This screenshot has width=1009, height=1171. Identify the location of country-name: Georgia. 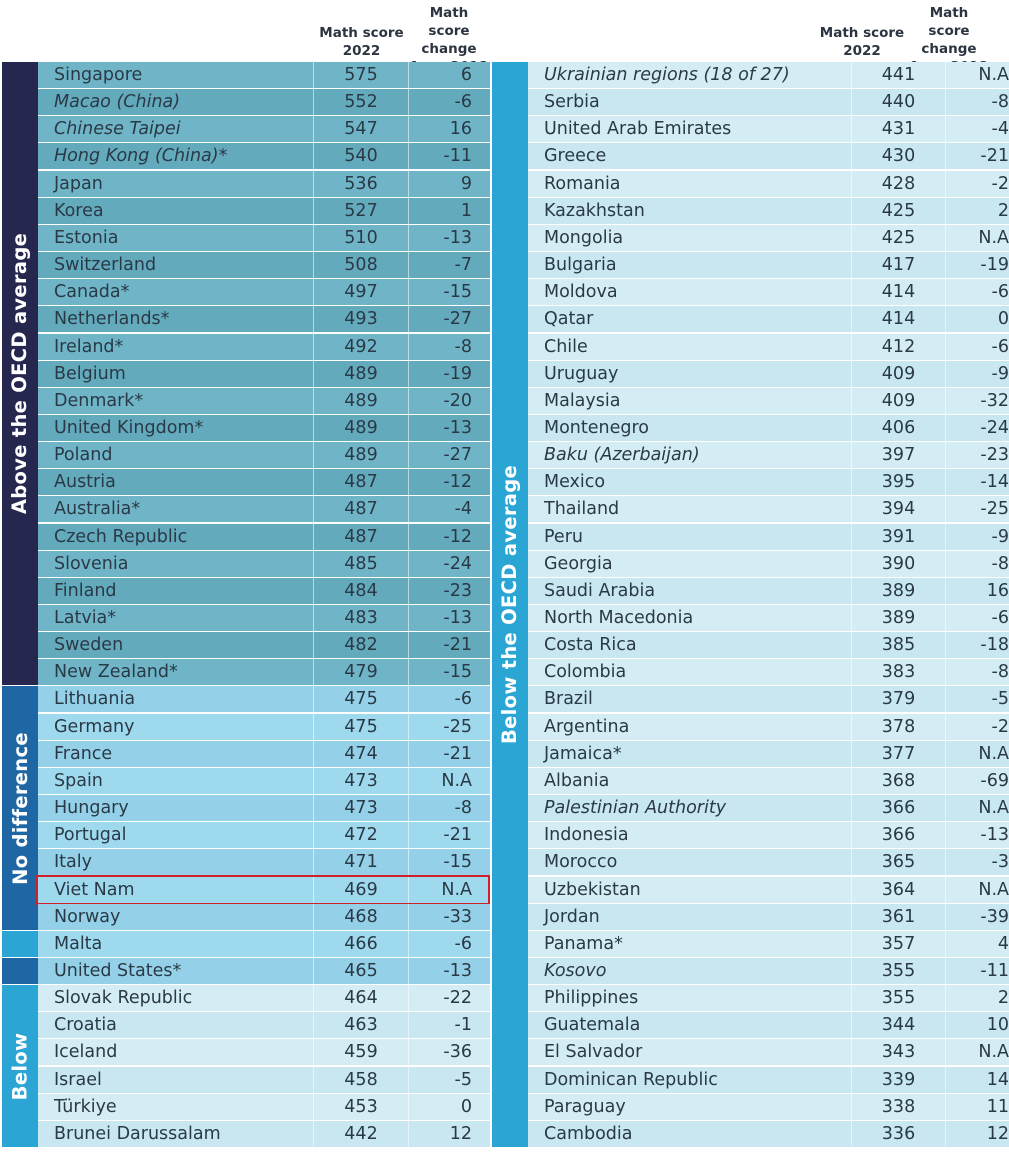
(690, 563).